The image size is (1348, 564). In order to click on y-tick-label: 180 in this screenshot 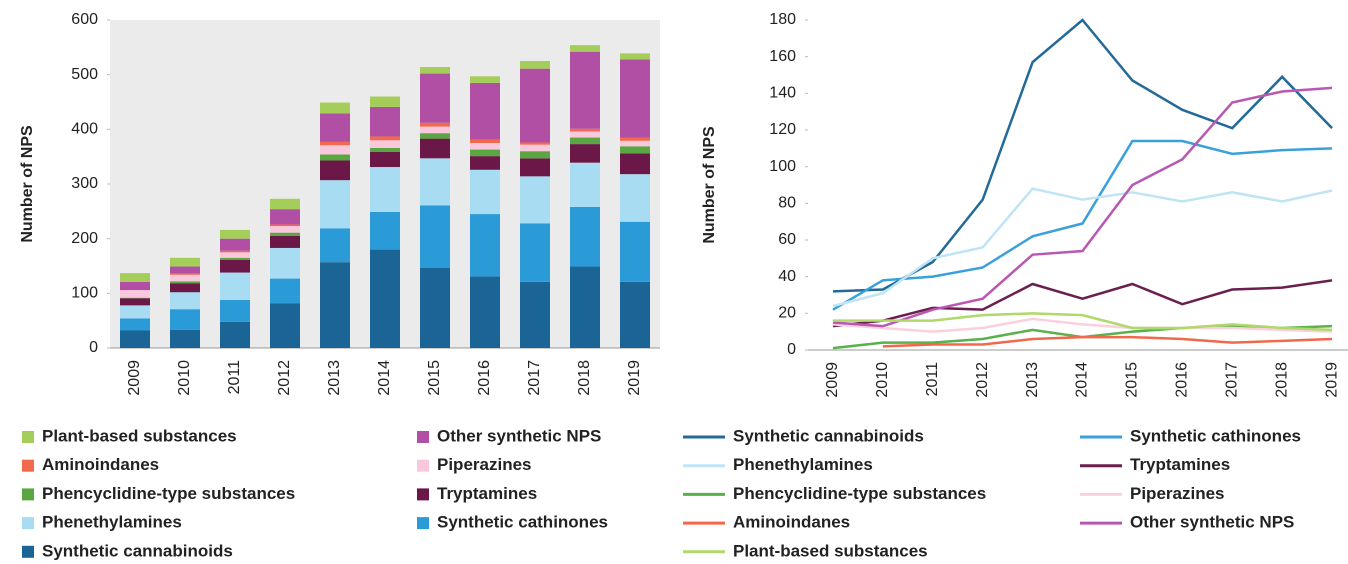, I will do `click(782, 19)`.